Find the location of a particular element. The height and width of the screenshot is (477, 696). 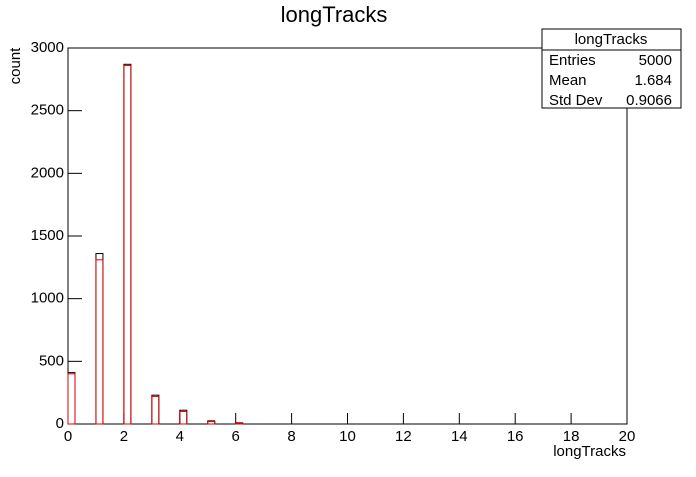

x-tick-label: 10 is located at coordinates (347, 436).